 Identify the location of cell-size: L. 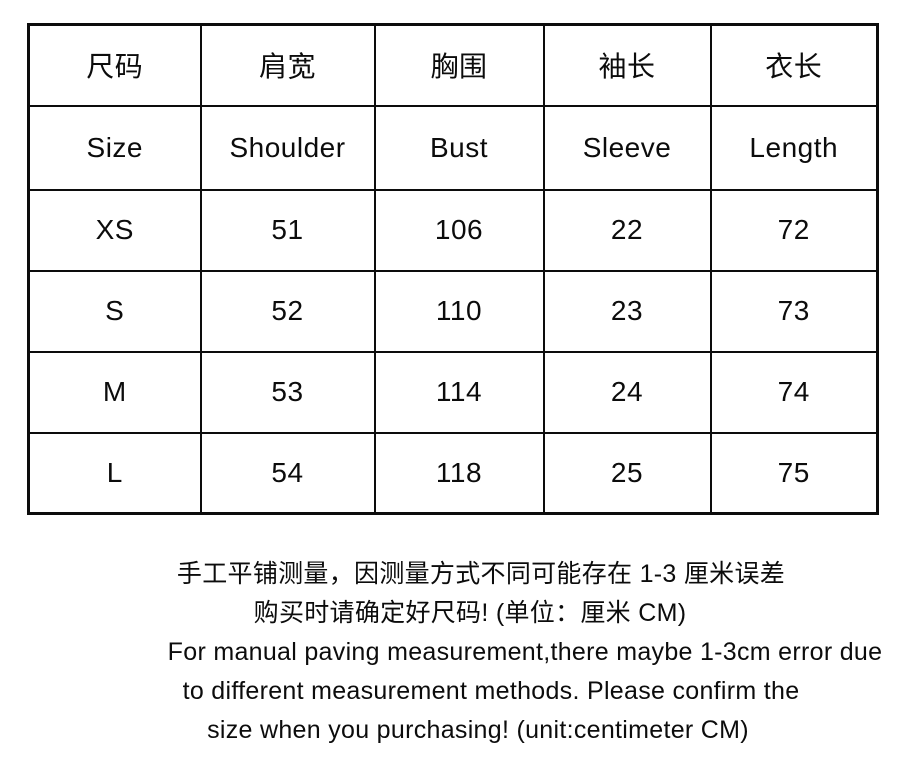
(114, 473).